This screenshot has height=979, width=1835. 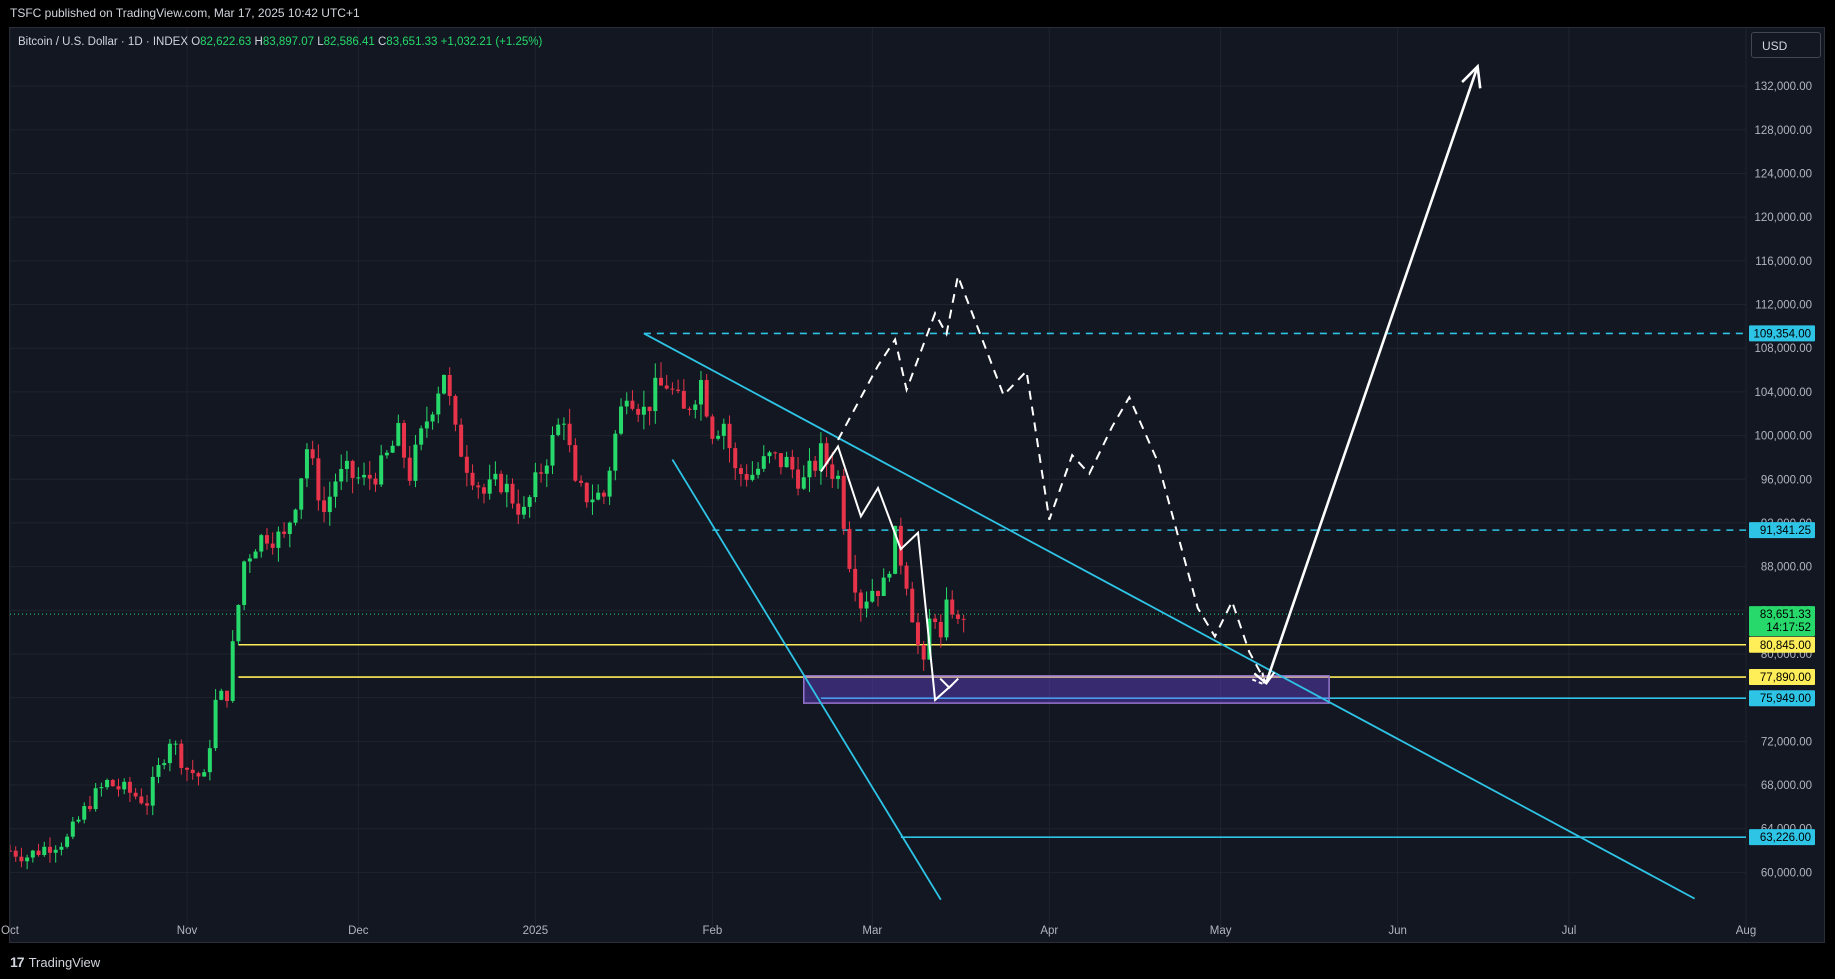 I want to click on countdown-tag: 14:17:52, so click(x=1788, y=628).